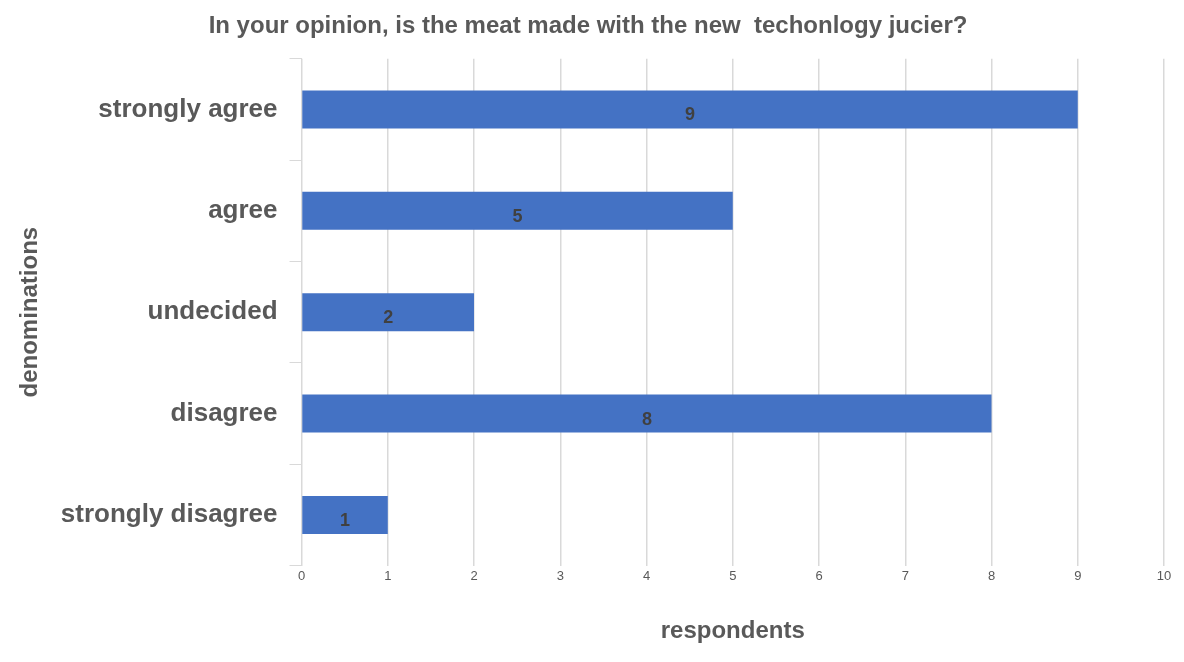 Image resolution: width=1184 pixels, height=662 pixels. Describe the element at coordinates (29, 312) in the screenshot. I see `y-axis-title: denominations` at that location.